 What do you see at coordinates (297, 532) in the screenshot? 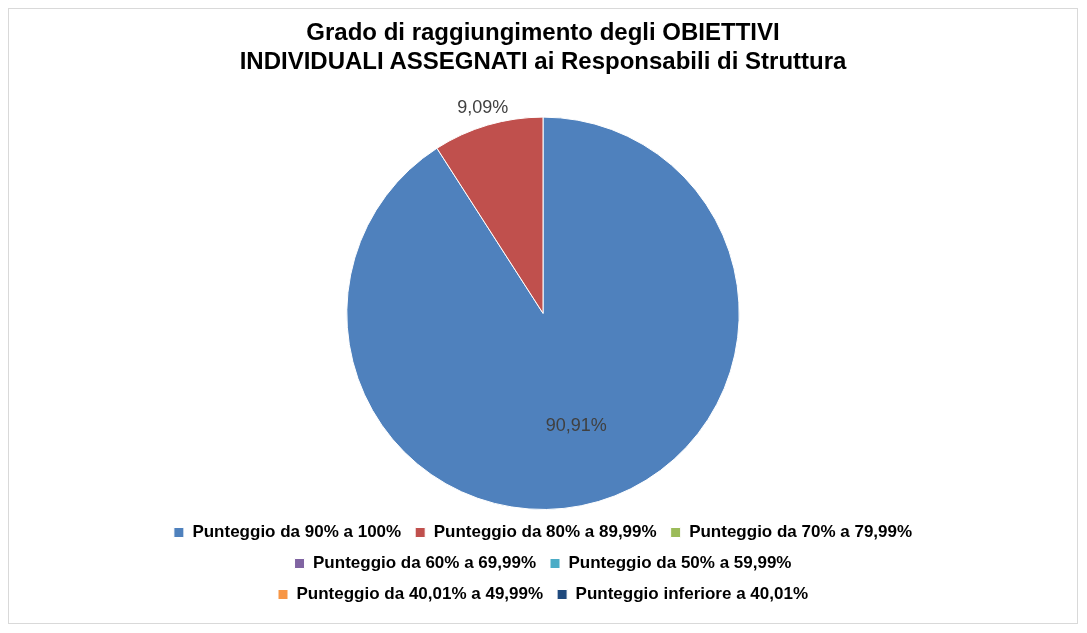
I see `legend-label: Punteggio da 90% a 100%` at bounding box center [297, 532].